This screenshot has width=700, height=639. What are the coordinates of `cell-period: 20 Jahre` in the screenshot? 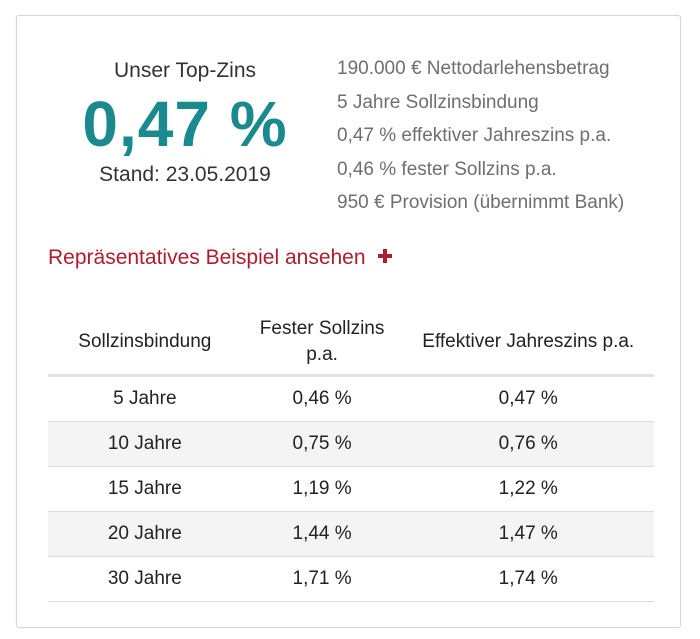 It's located at (145, 534).